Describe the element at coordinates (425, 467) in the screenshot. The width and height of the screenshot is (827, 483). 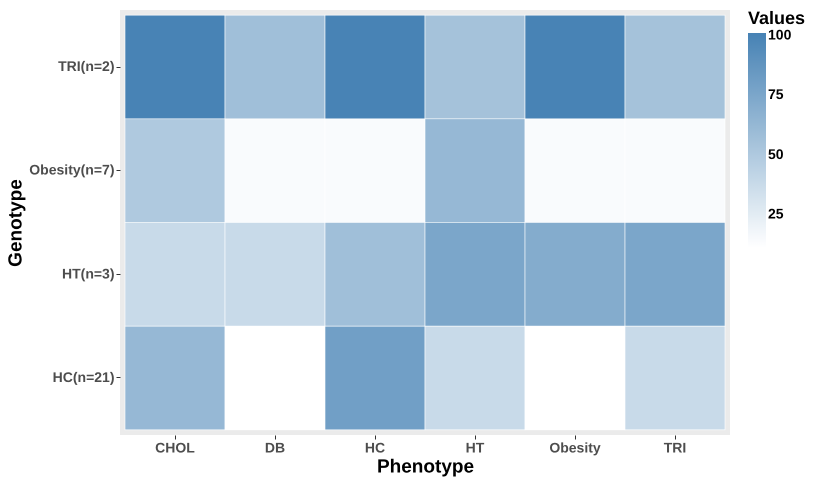
I see `x-axis-title: Phenotype` at that location.